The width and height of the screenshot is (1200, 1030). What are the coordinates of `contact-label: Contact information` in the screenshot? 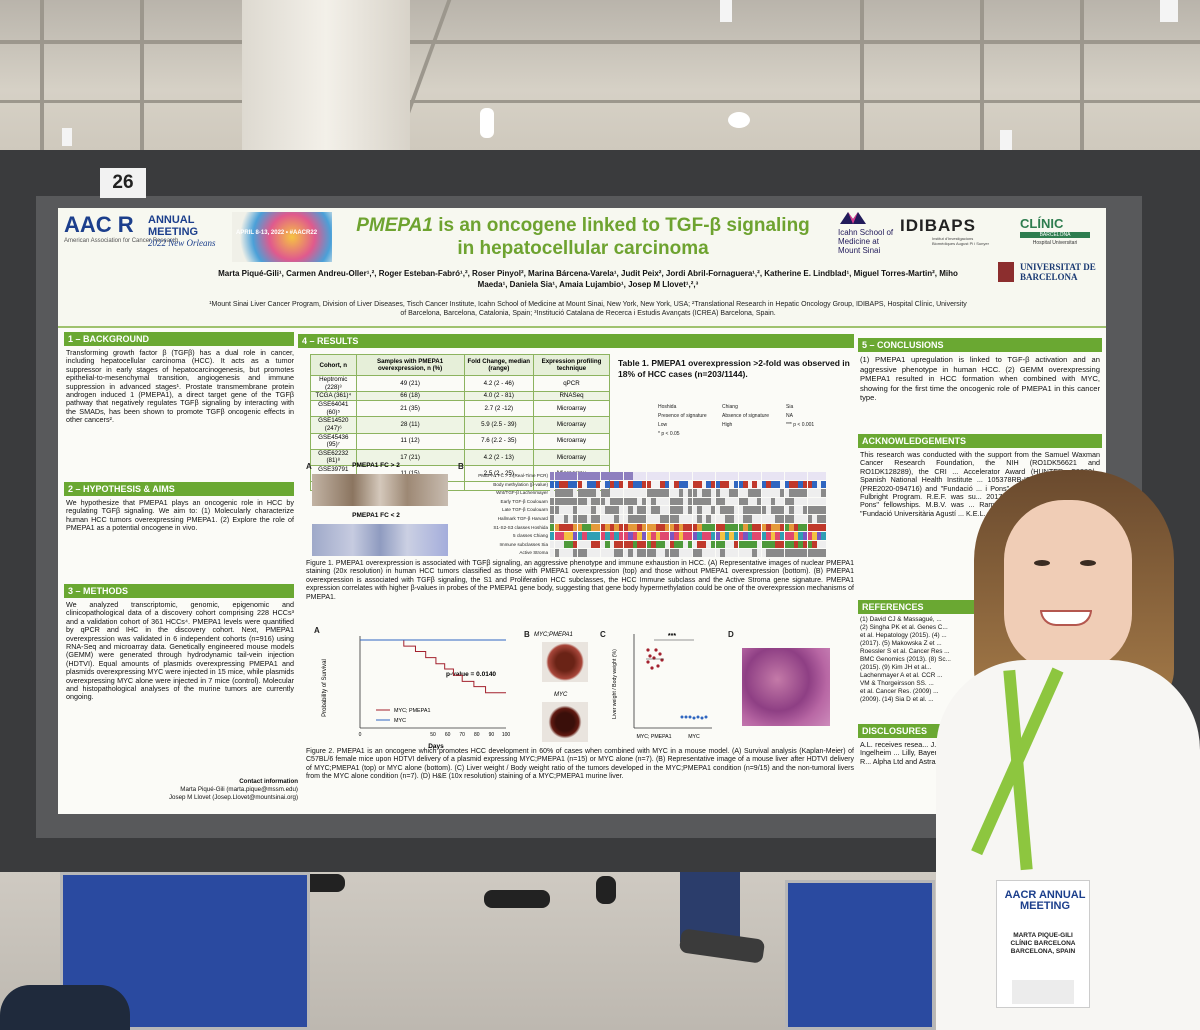 It's located at (268, 781).